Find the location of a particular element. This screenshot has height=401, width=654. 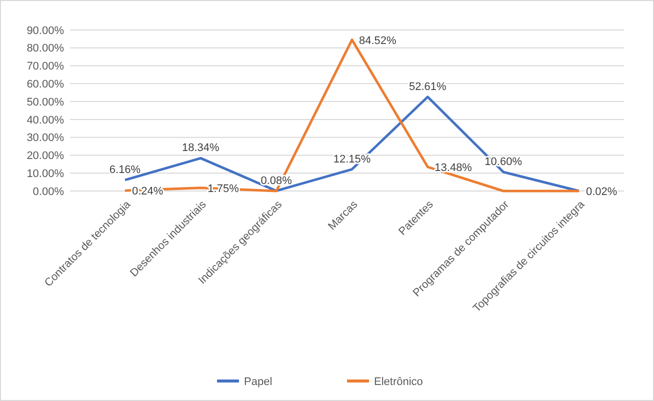

y-tick-label: 30.00% is located at coordinates (45, 138).